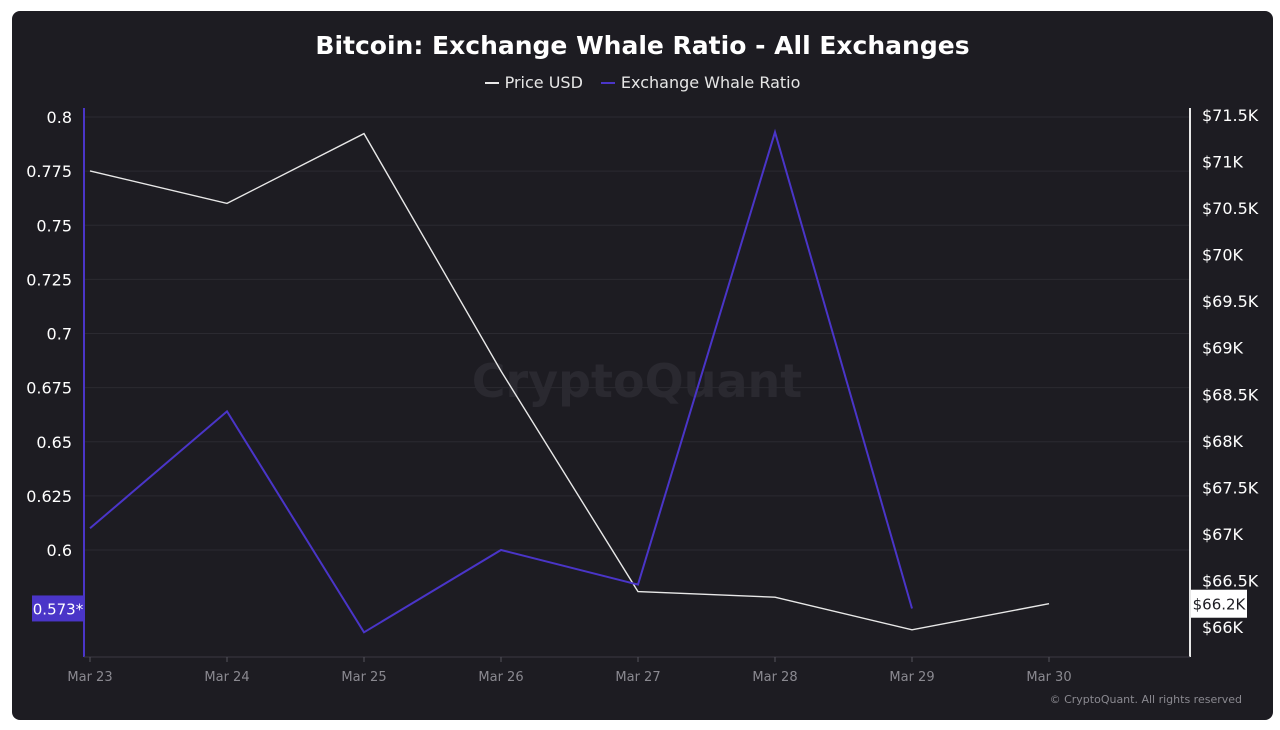 The height and width of the screenshot is (730, 1280). I want to click on current-price-label: $66.2K, so click(1220, 605).